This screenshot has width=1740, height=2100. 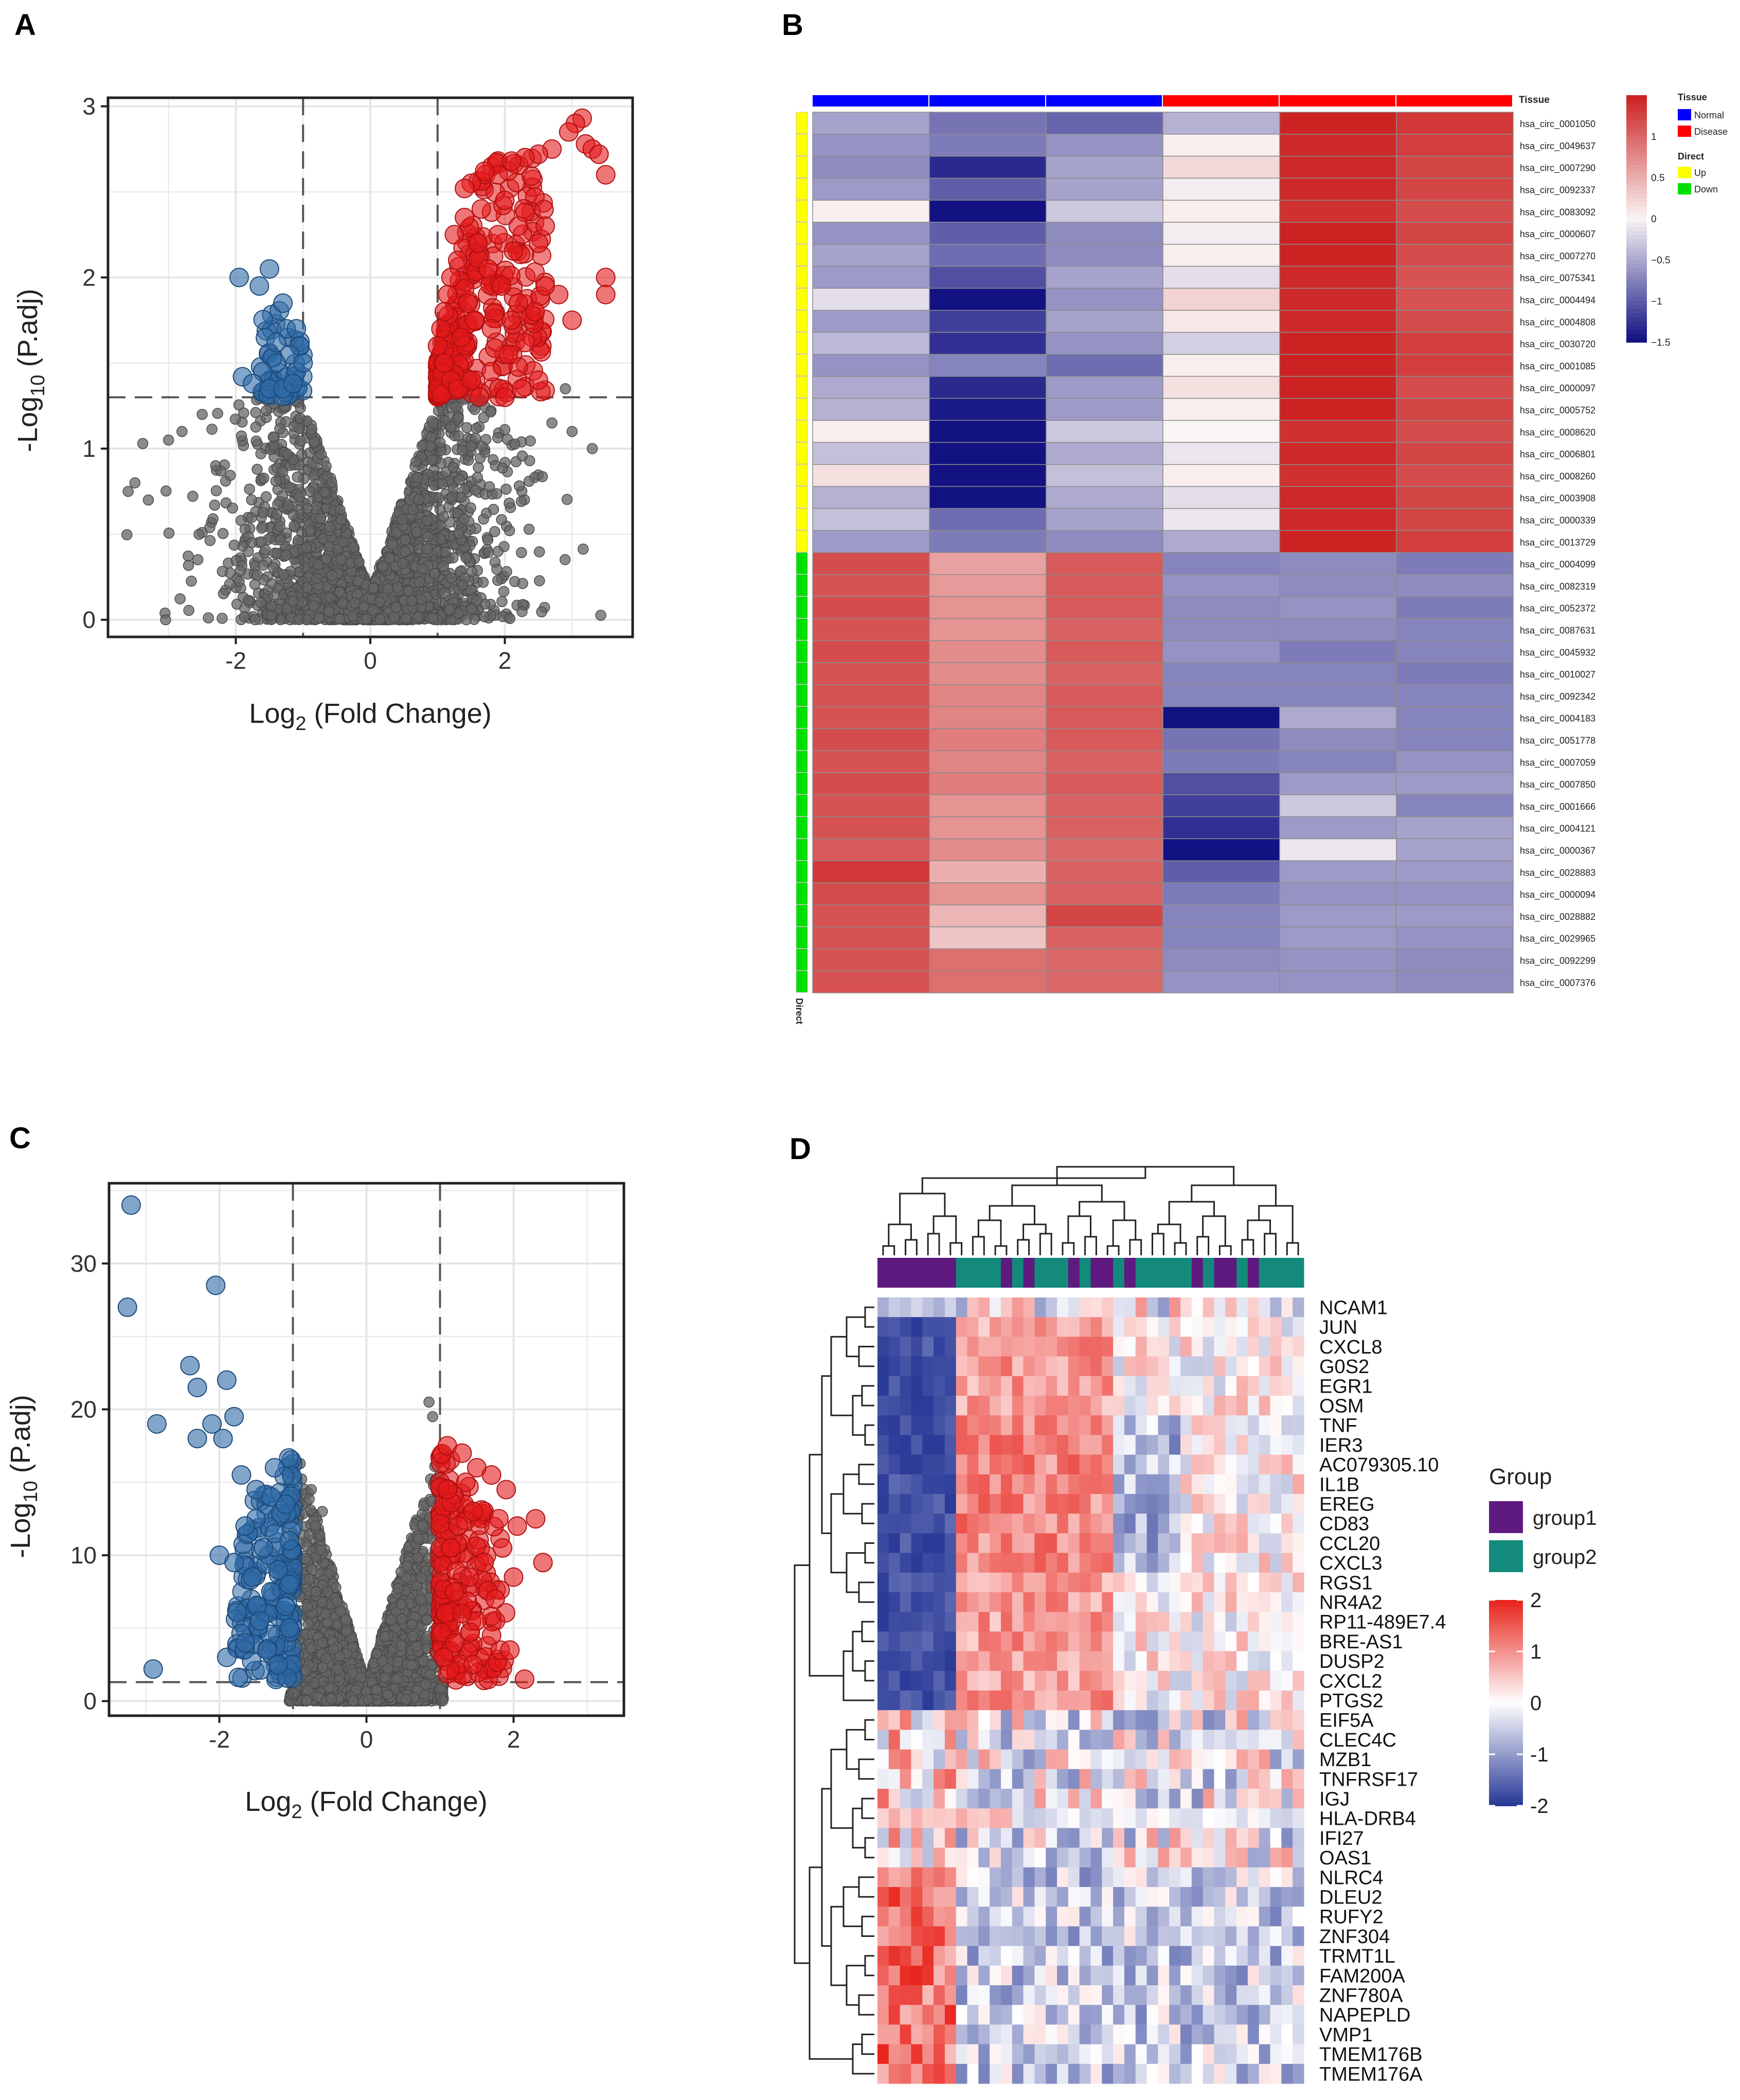 I want to click on panel-a-up-fill-point, so click(x=544, y=210).